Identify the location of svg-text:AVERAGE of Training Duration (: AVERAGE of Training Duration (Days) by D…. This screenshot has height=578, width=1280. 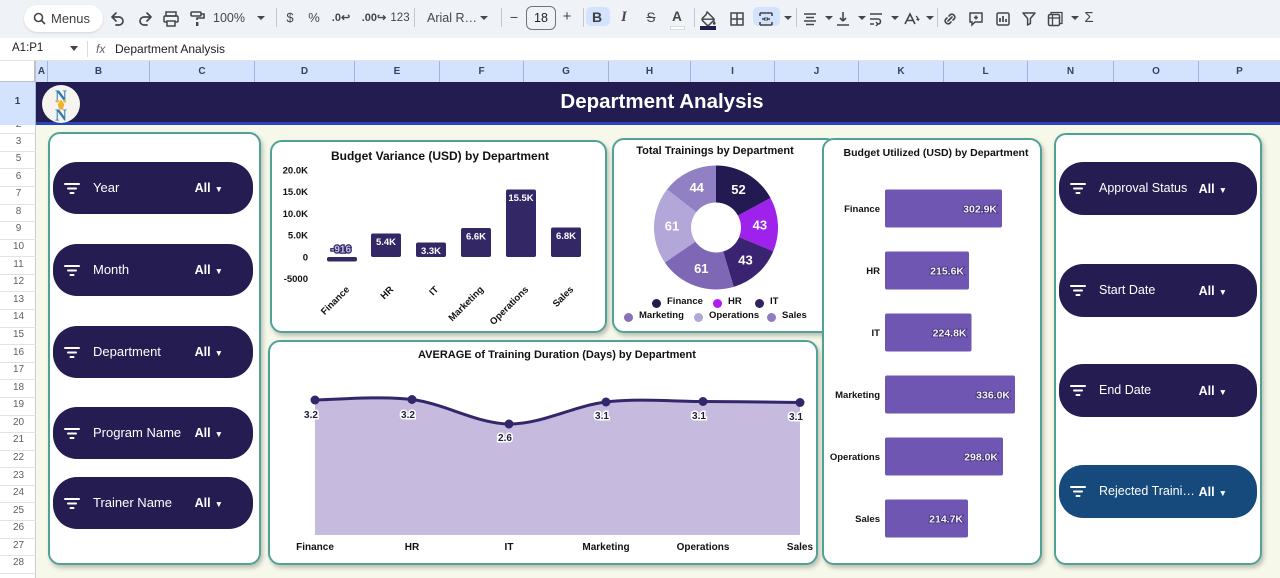
(557, 355).